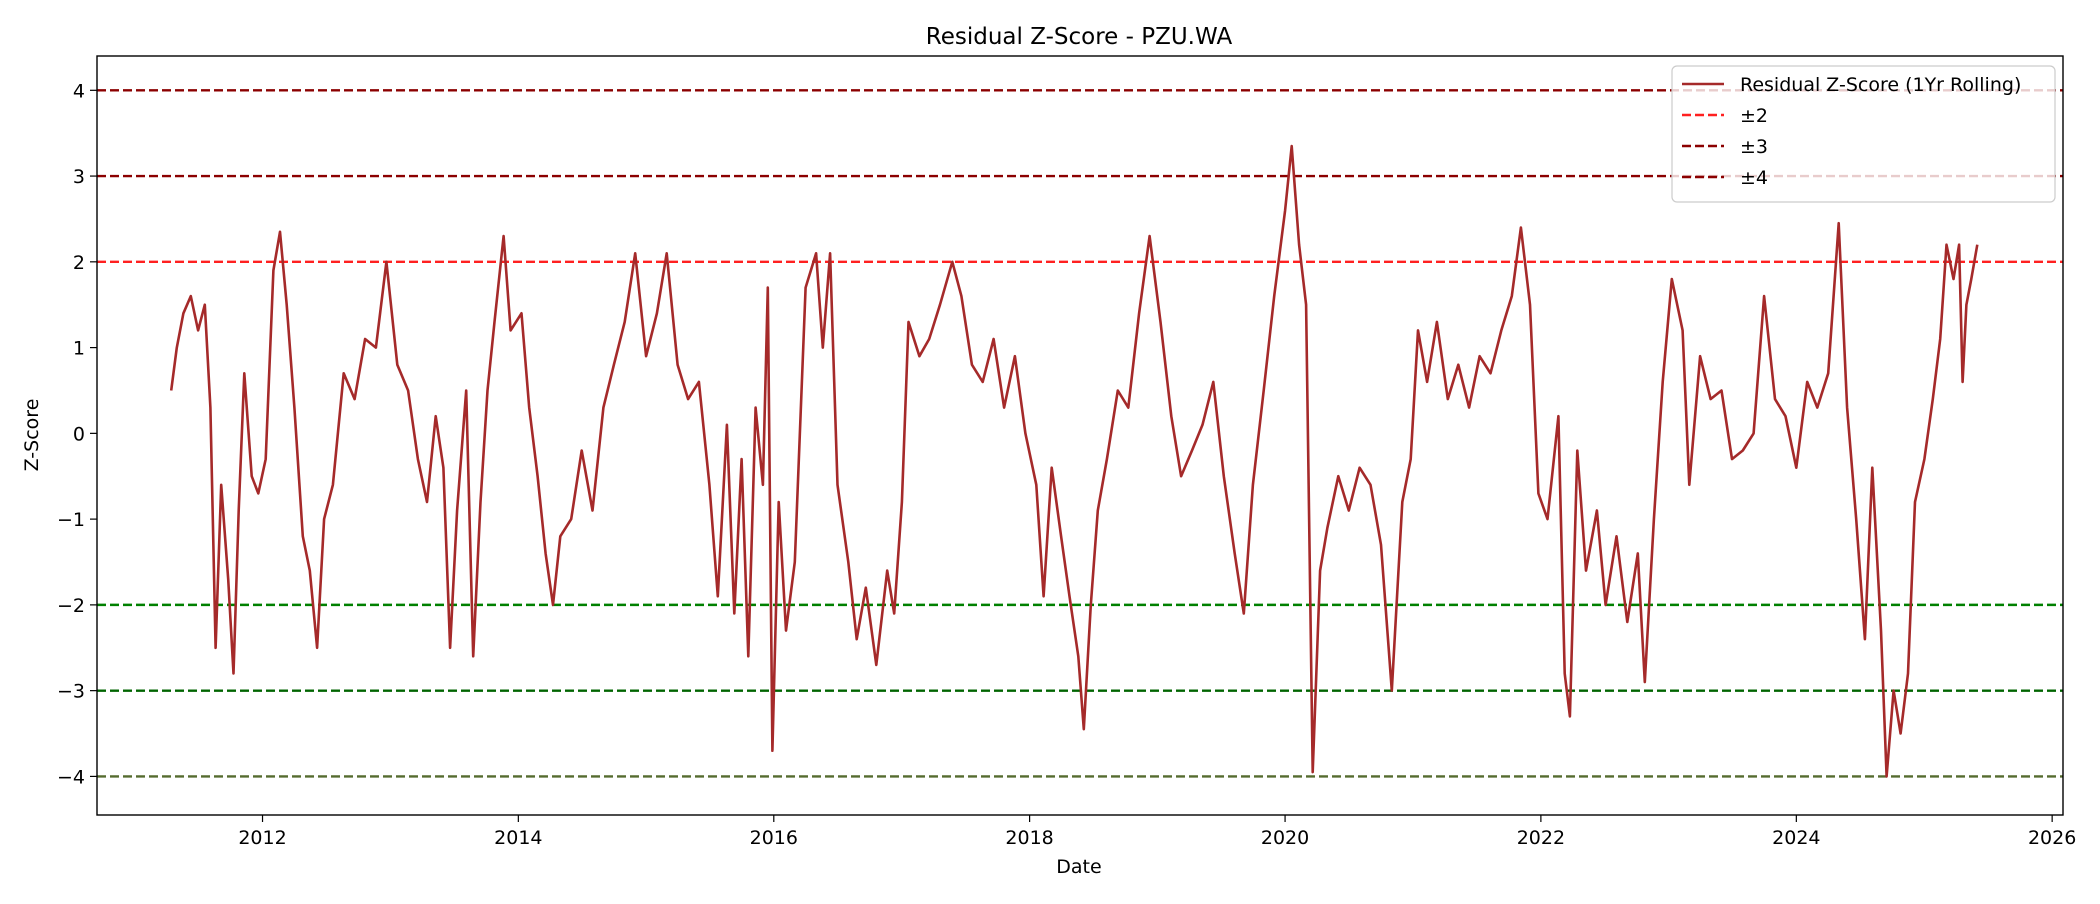  What do you see at coordinates (1754, 116) in the screenshot?
I see `legend-label: ±2` at bounding box center [1754, 116].